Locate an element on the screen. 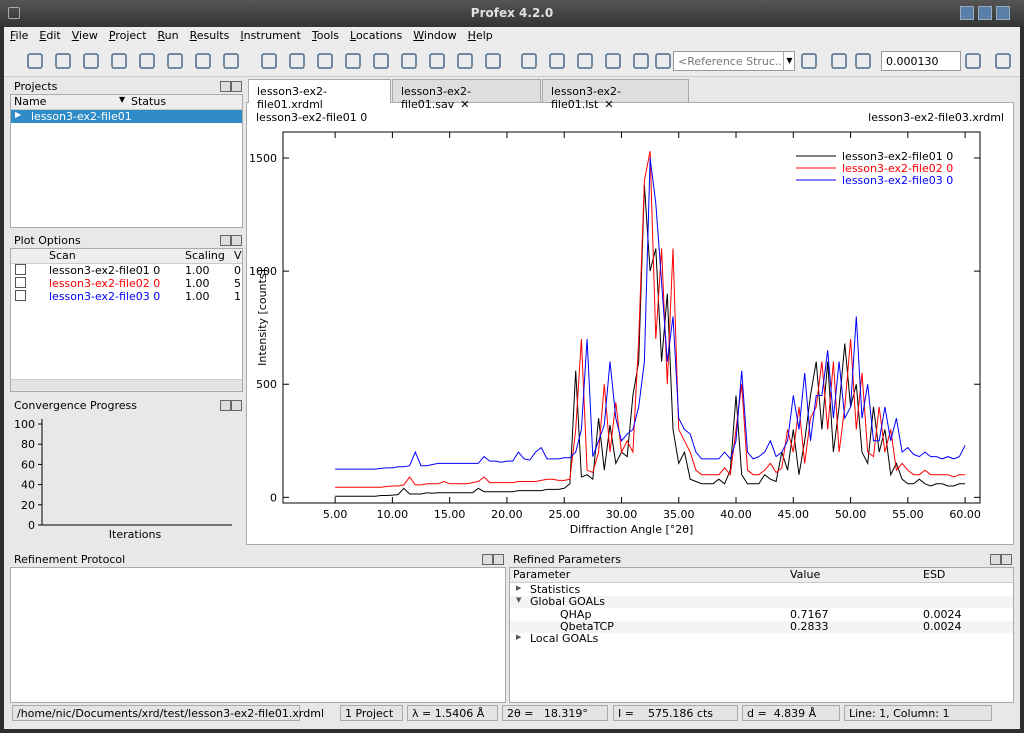  tab: lesson3-ex2-file01.lst ✕ is located at coordinates (615, 95).